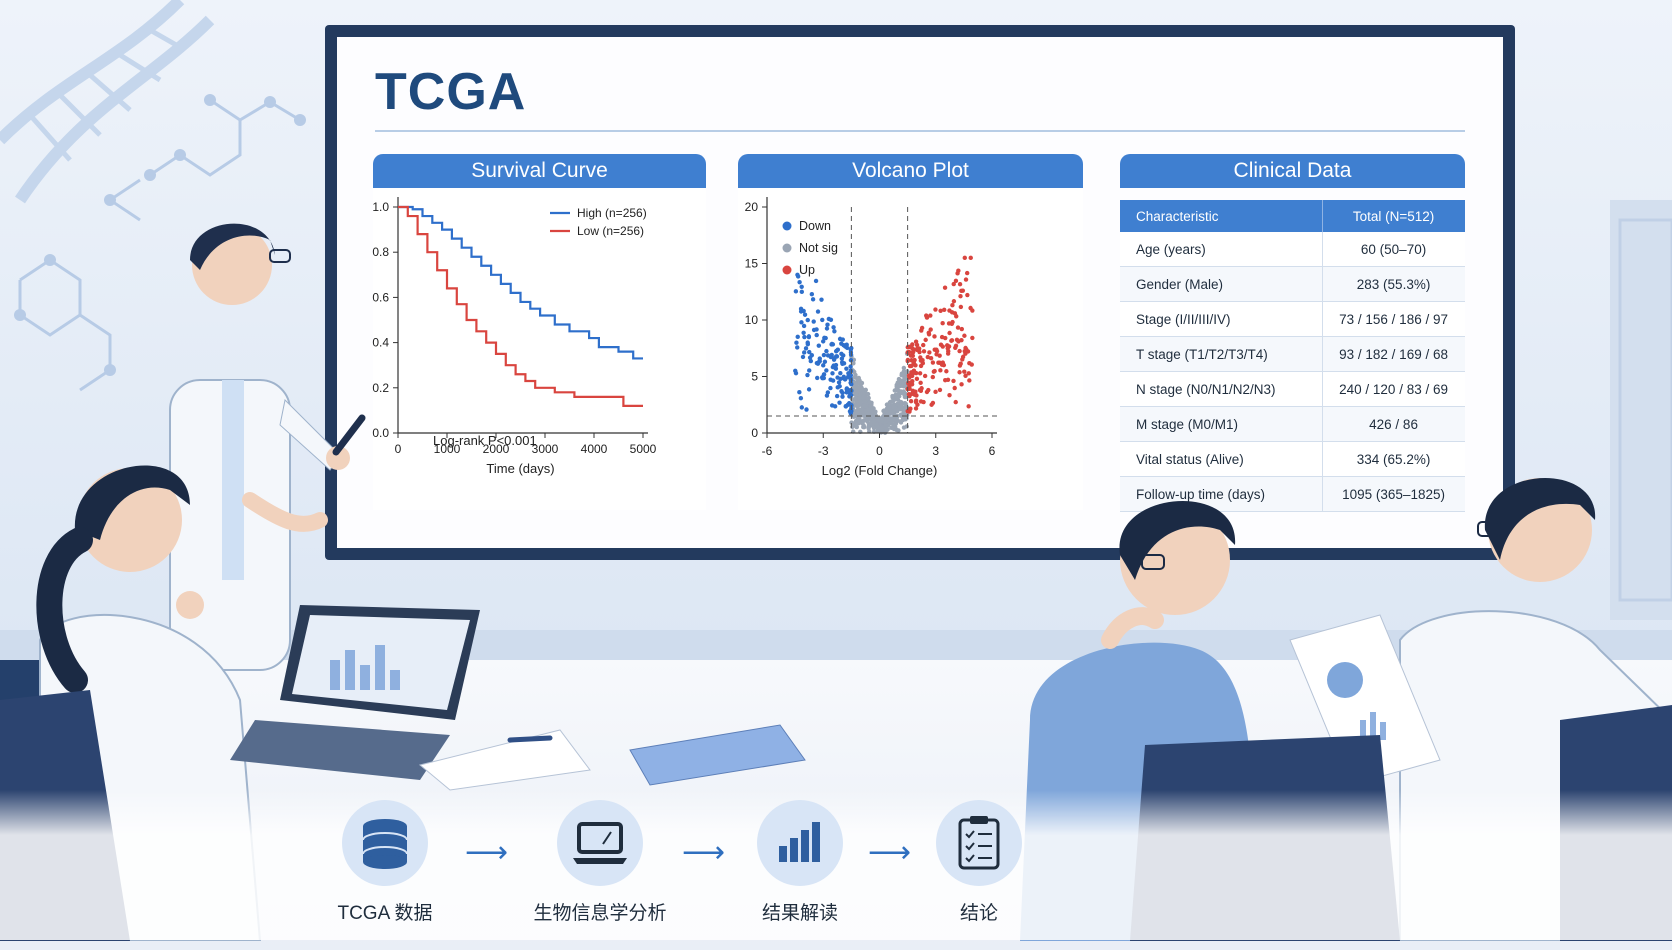 This screenshot has height=950, width=1672. I want to click on x-tick-label: 2000, so click(496, 449).